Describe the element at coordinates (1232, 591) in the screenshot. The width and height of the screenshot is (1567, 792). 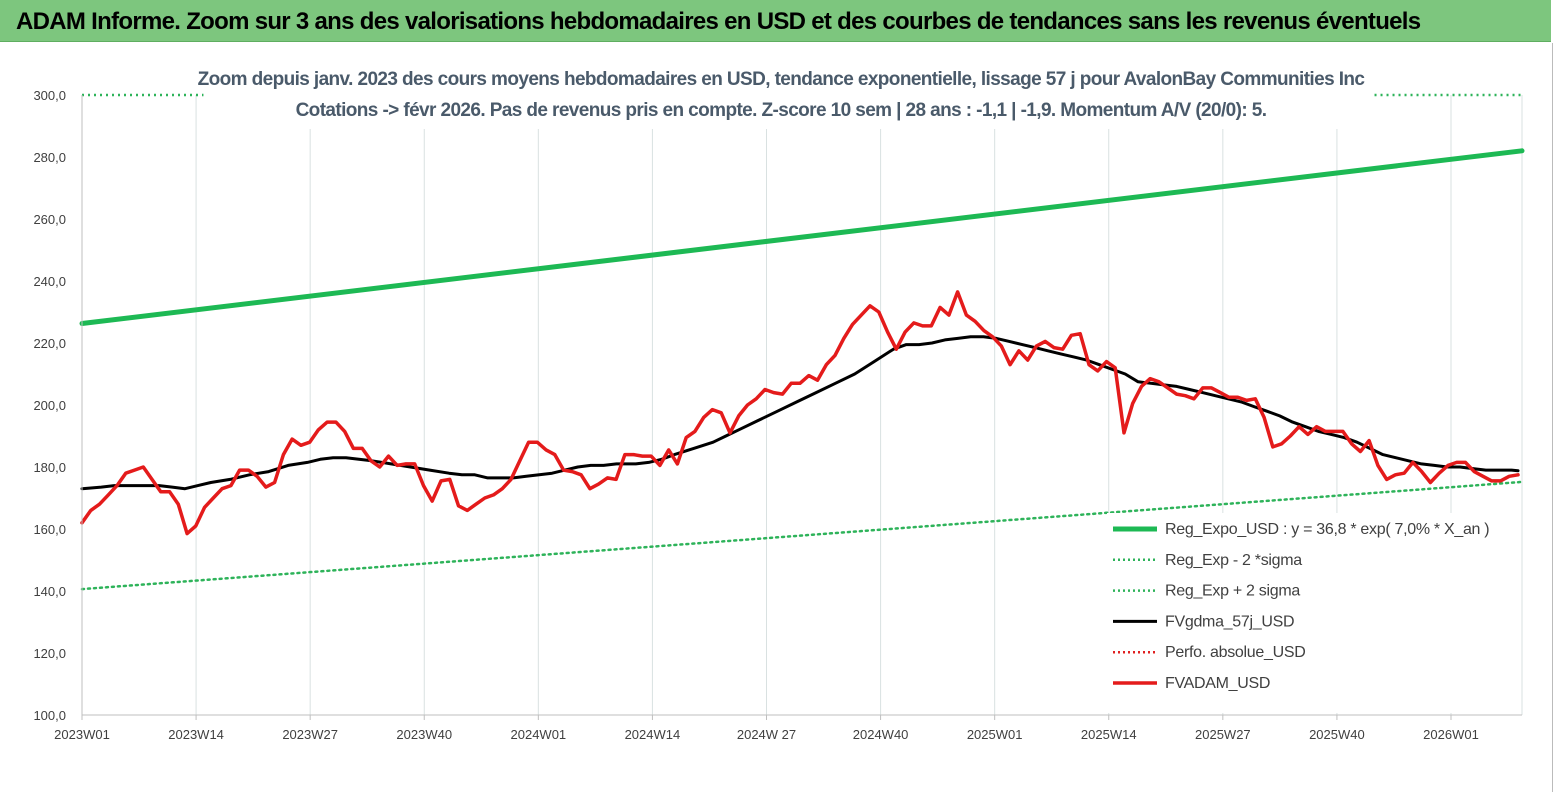
I see `legend-label-2: Reg_Exp + 2 sigma` at that location.